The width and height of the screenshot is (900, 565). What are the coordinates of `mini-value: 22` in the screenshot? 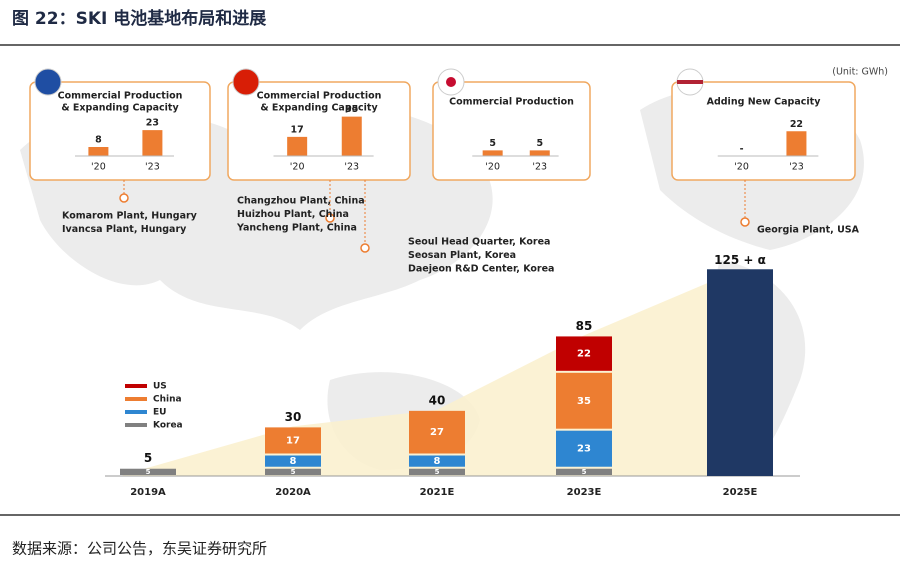 It's located at (796, 124).